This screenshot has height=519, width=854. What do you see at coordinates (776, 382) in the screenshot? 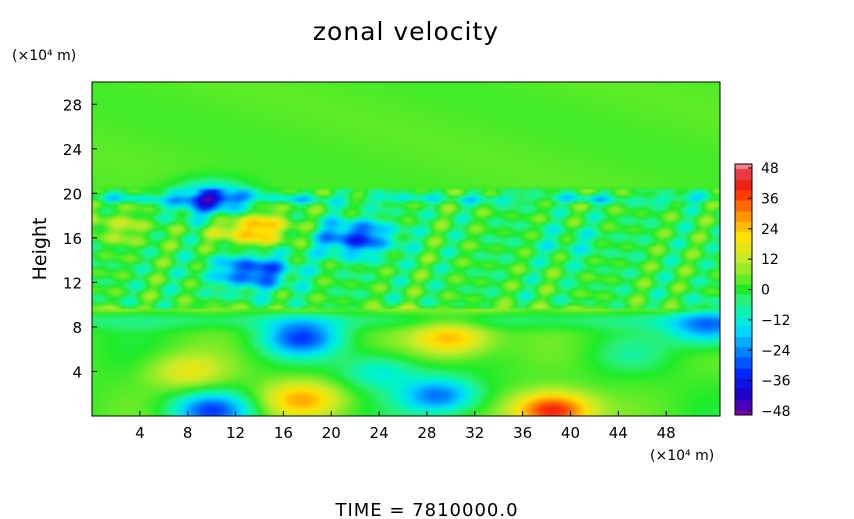
I see `colorbar-tick-label: −36` at bounding box center [776, 382].